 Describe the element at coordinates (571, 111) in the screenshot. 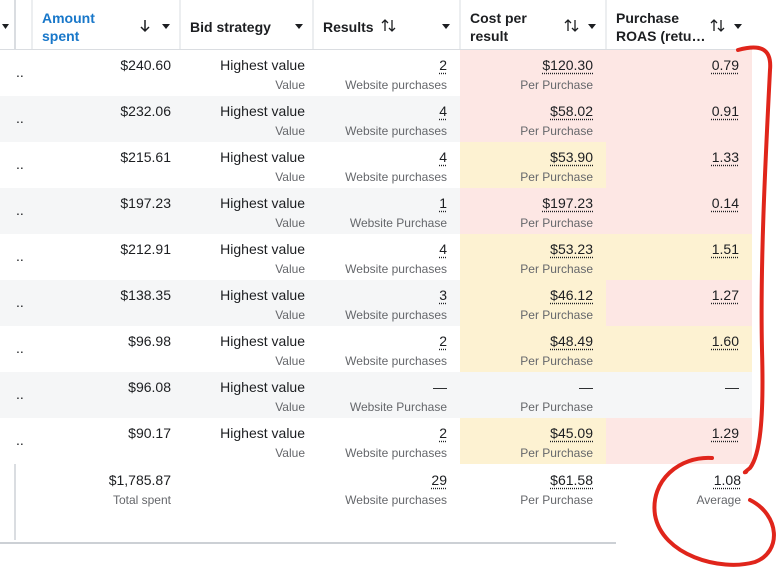

I see `cost-value: $58.02` at that location.